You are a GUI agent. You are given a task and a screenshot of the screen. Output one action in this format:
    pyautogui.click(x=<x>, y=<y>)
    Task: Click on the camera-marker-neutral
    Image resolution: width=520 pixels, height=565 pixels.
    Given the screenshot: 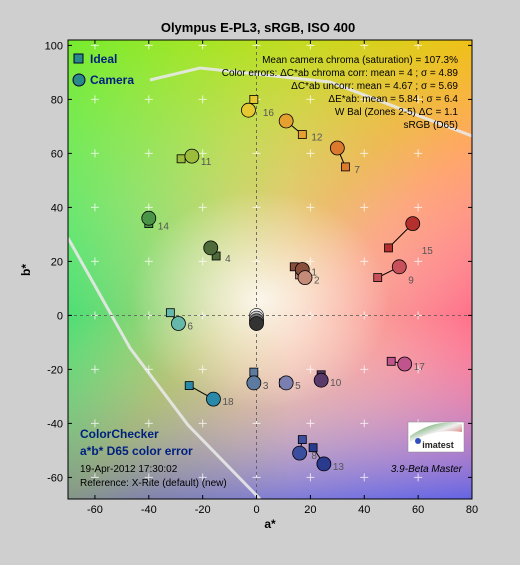 What is the action you would take?
    pyautogui.click(x=256, y=323)
    